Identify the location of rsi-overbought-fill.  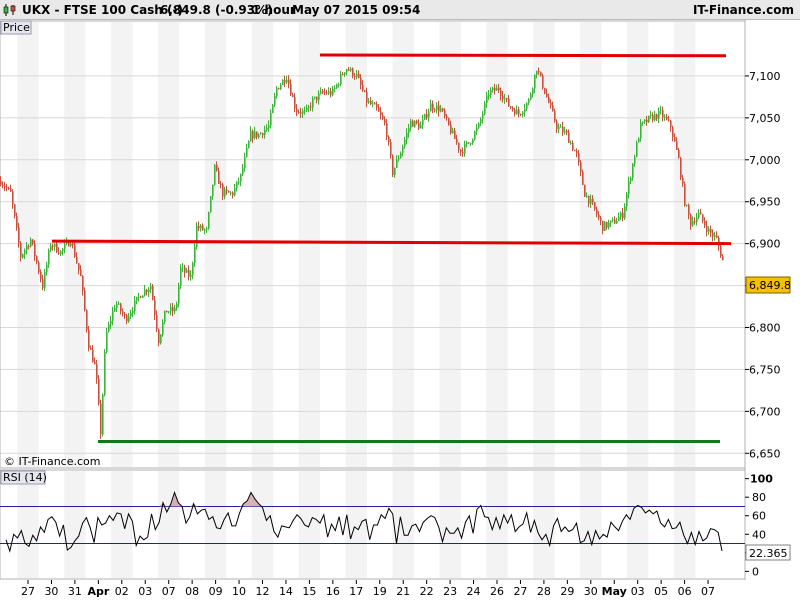
(482, 506).